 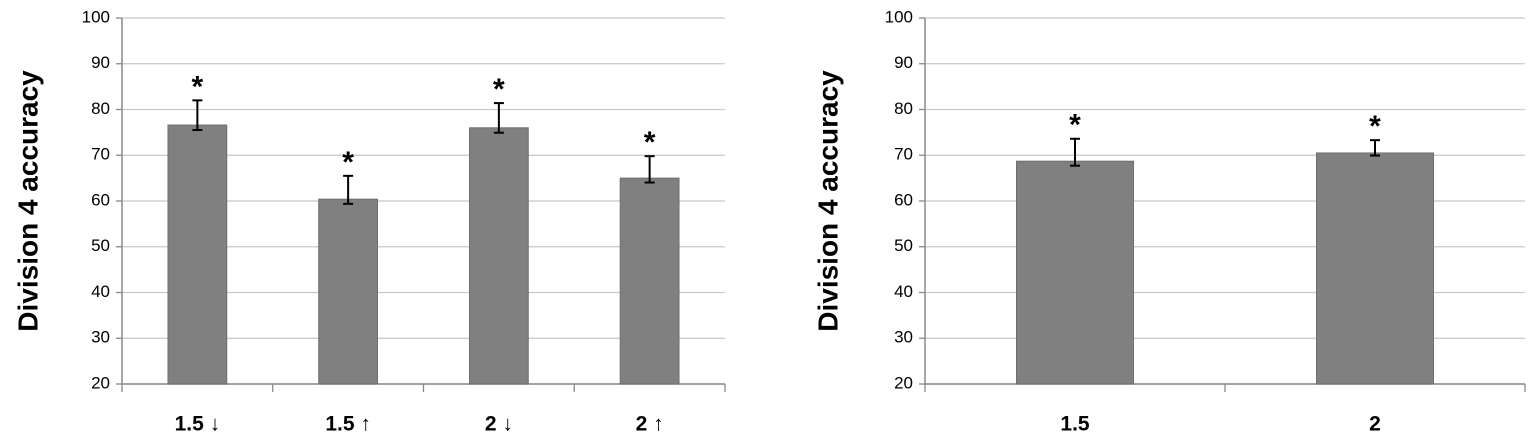 I want to click on x-tick-label: 1.5 ↓, so click(x=198, y=424).